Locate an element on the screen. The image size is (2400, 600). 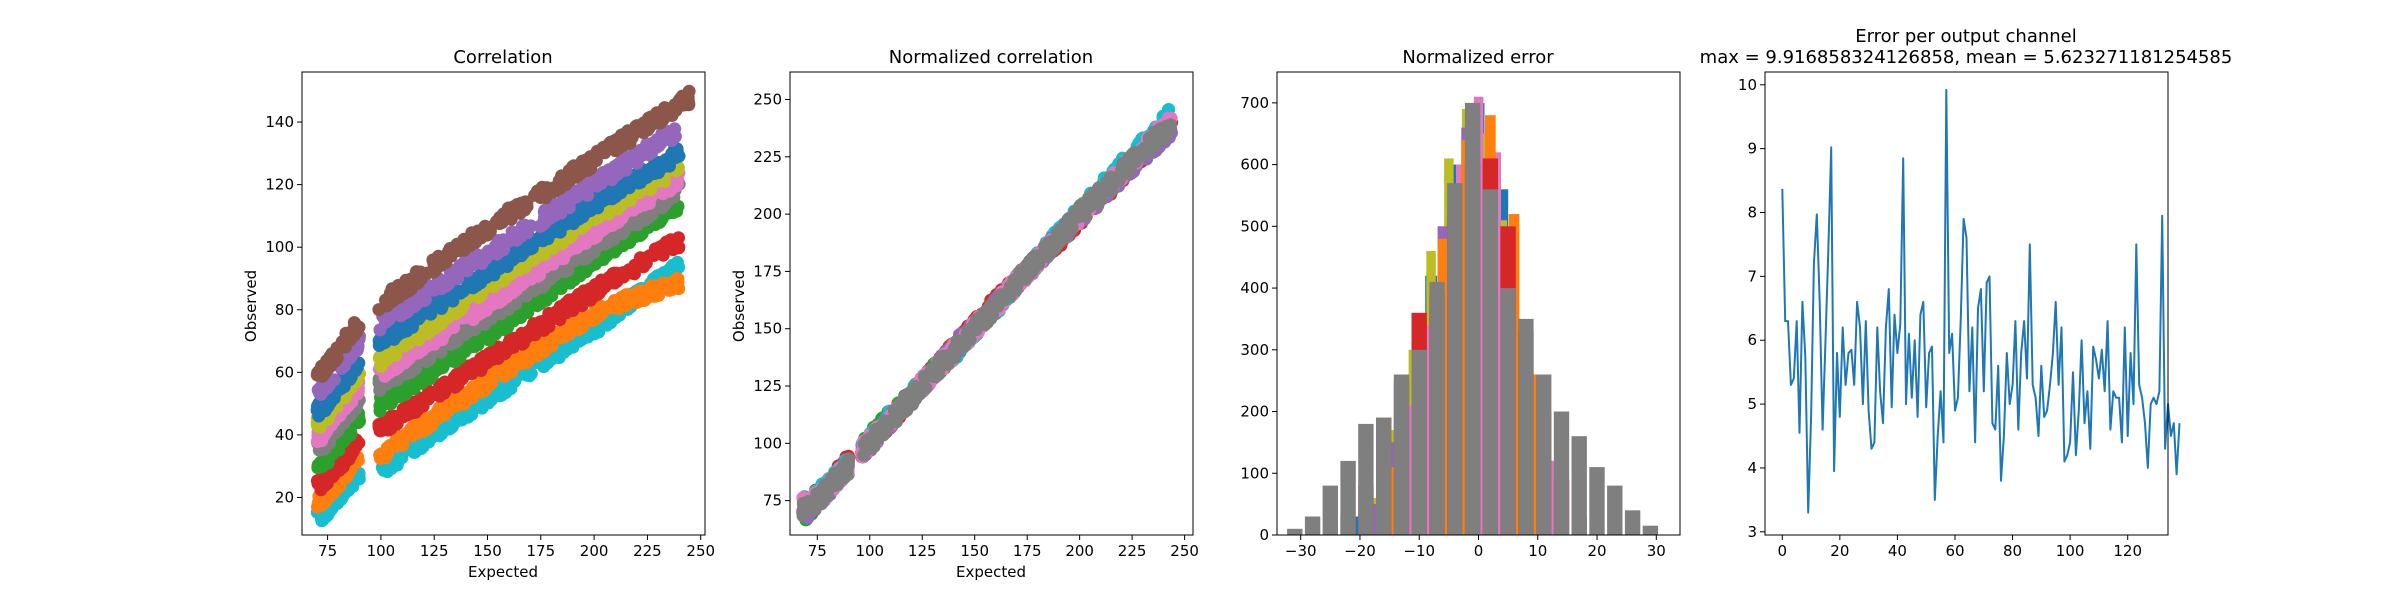
y-tick-label: 80 is located at coordinates (284, 310).